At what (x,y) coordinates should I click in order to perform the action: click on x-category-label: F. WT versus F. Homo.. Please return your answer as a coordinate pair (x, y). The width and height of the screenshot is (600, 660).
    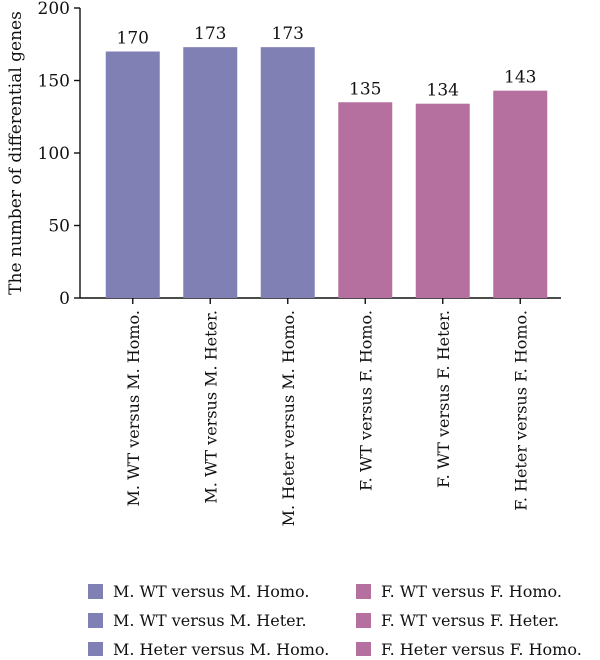
    Looking at the image, I should click on (365, 400).